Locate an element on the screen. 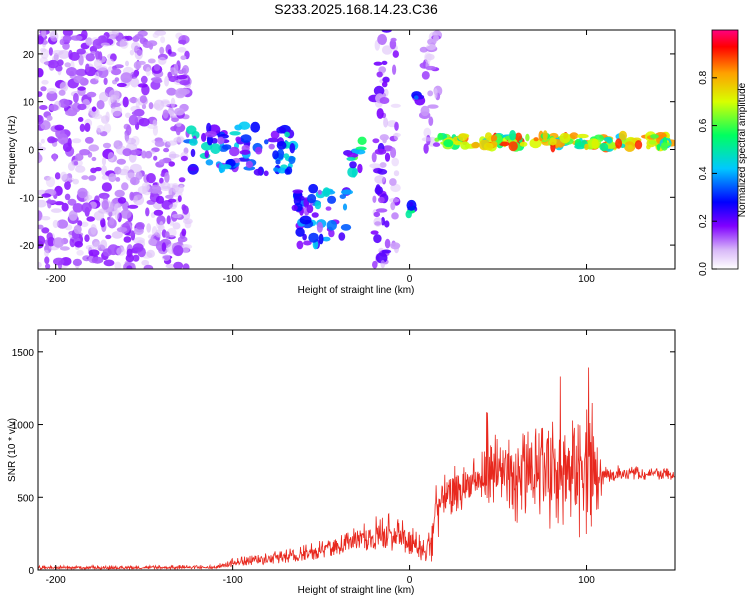 This screenshot has width=750, height=600. x-tick-label: 0 is located at coordinates (410, 279).